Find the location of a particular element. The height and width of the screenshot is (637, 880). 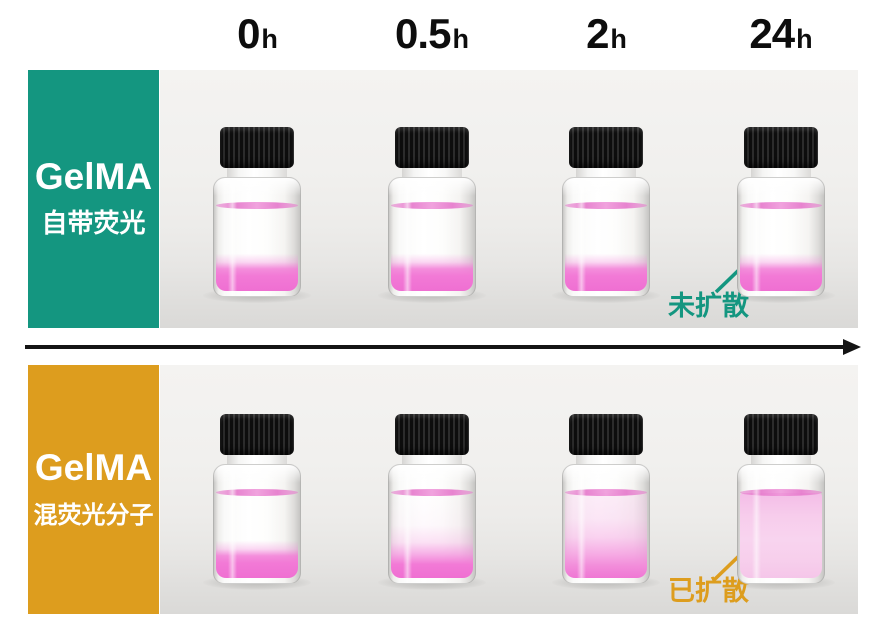

vial-gelma-mixed-fluorophore-0.5h is located at coordinates (431, 502).